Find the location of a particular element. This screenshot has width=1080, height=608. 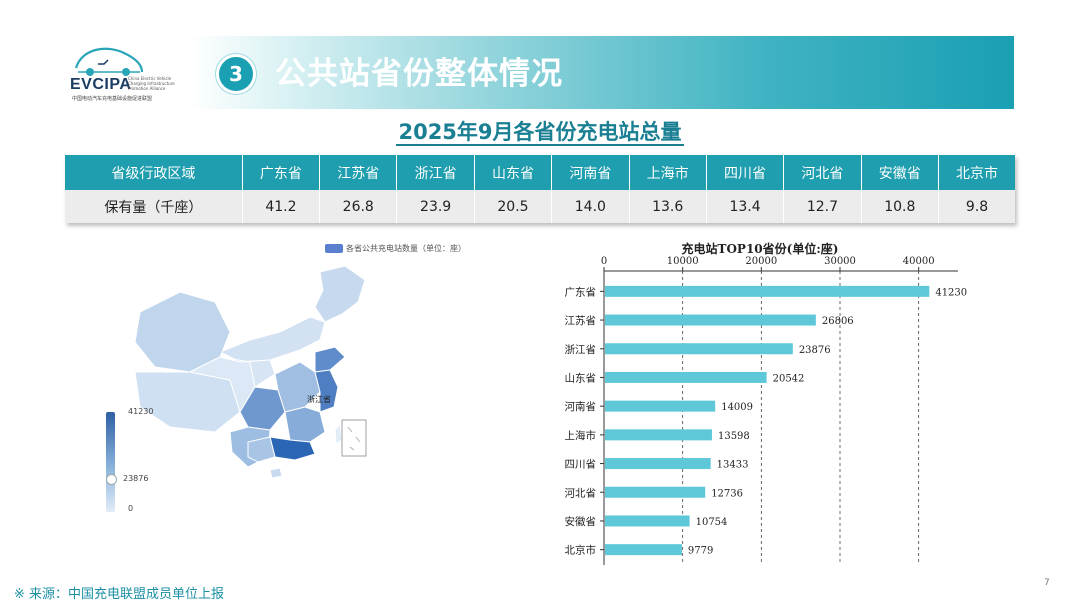

map-region-guangxi is located at coordinates (261, 449).